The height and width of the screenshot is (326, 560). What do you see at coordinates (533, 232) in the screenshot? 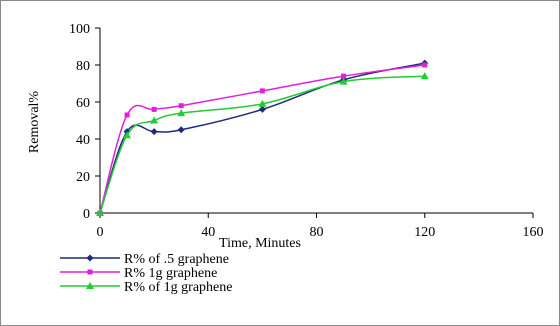
I see `x-tick-label: 160` at bounding box center [533, 232].